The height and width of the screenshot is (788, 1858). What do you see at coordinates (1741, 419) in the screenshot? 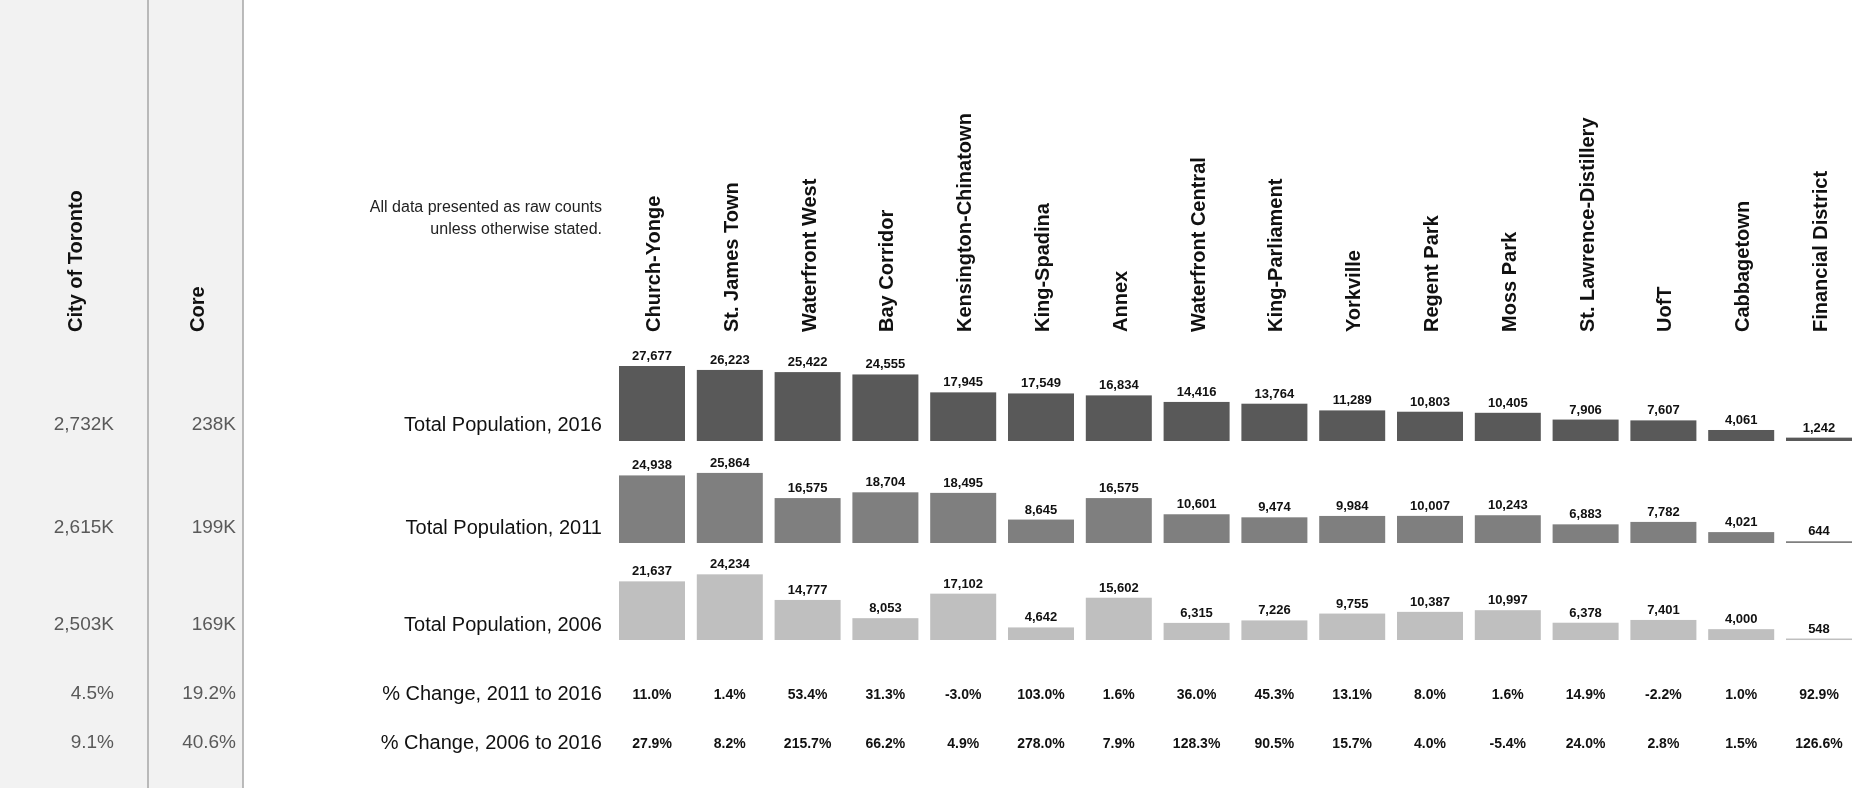
I see `data-label: 4,061` at bounding box center [1741, 419].